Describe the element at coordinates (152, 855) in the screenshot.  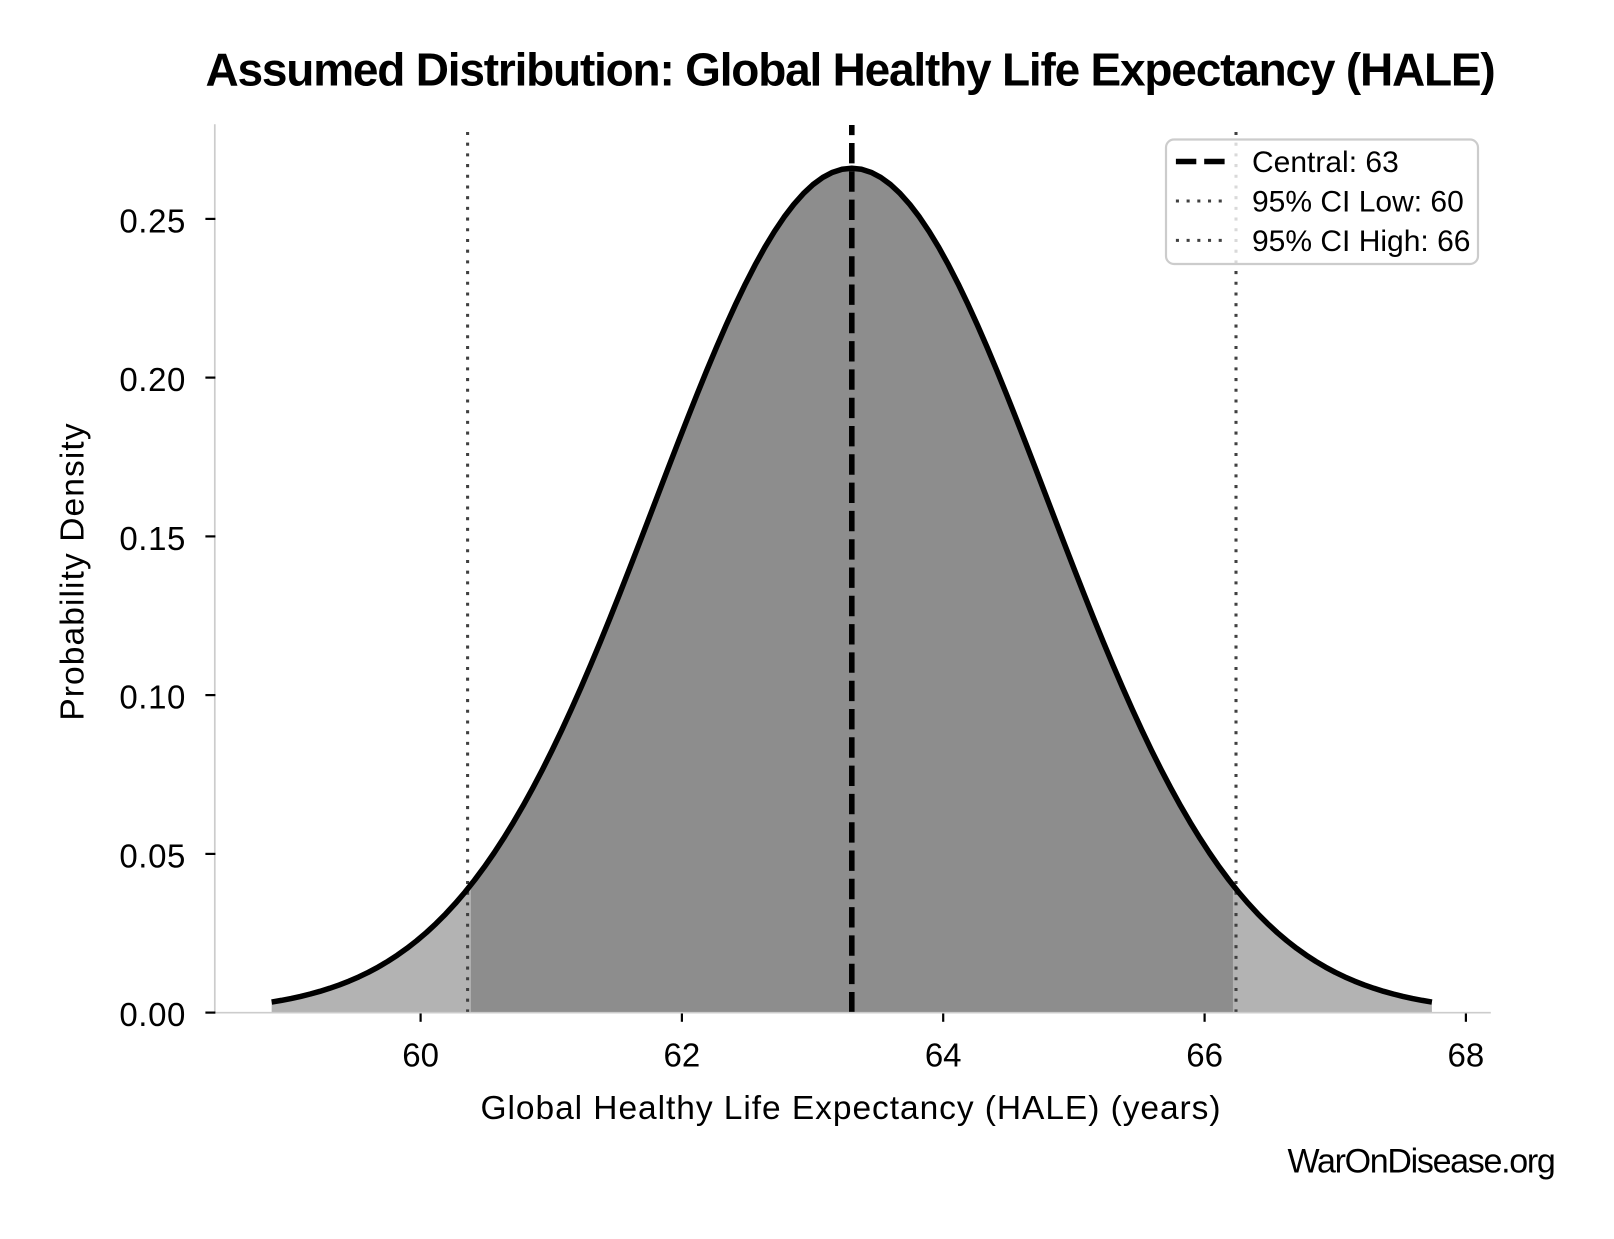
I see `svg-text: 0.05` at that location.